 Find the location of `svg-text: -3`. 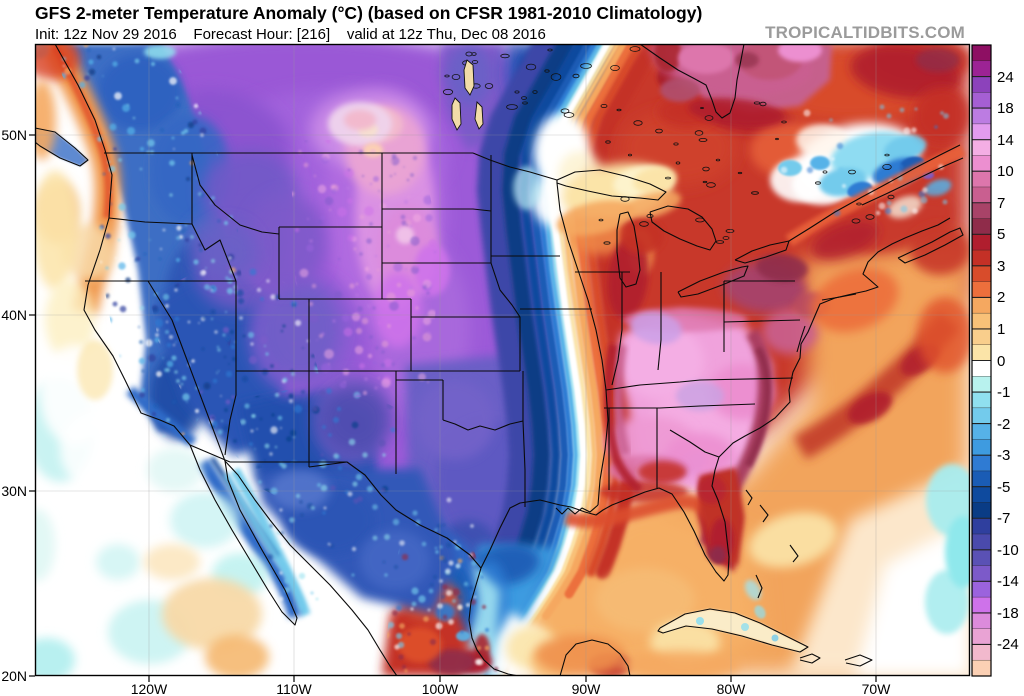

svg-text: -3 is located at coordinates (1003, 455).